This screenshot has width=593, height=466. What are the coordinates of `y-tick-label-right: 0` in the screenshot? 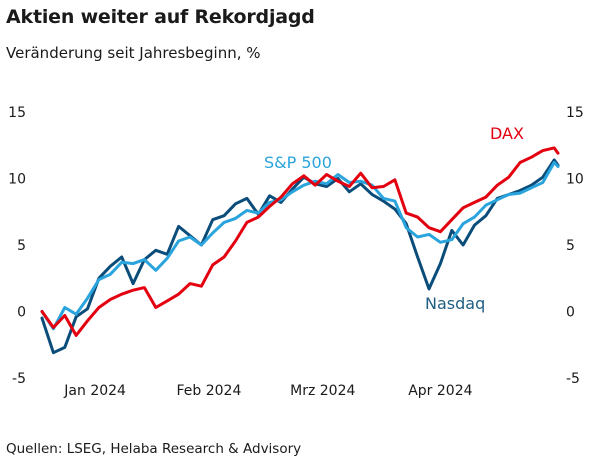 It's located at (570, 313).